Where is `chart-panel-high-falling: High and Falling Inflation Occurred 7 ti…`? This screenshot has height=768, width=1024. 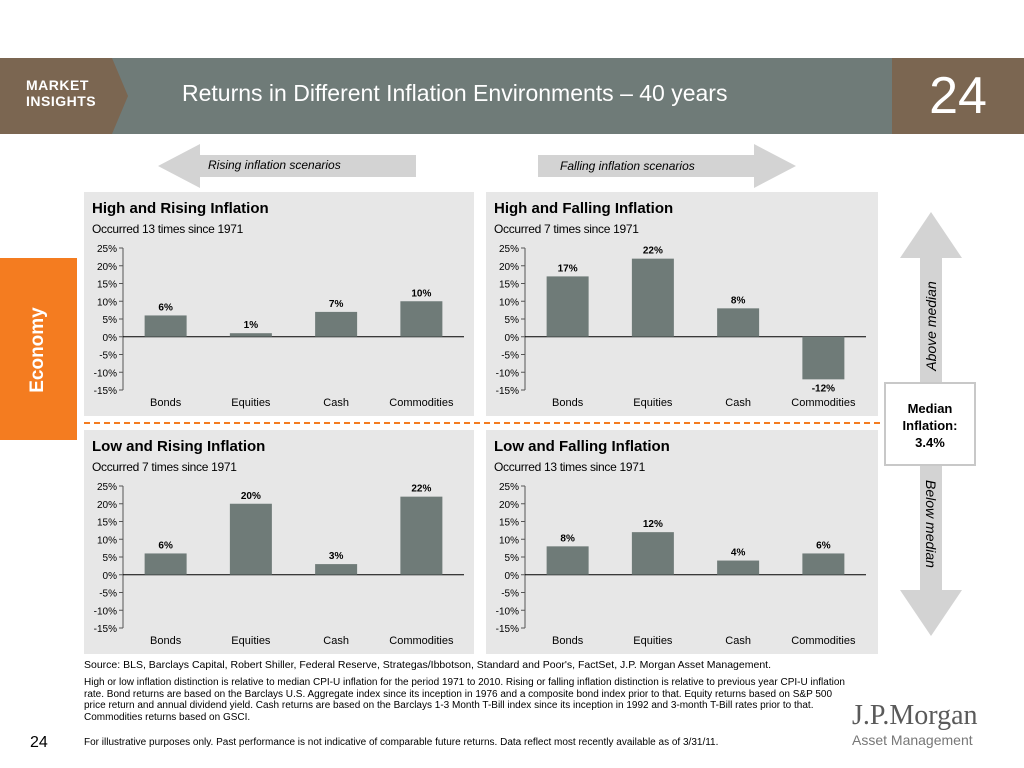
chart-panel-high-falling: High and Falling Inflation Occurred 7 ti… is located at coordinates (682, 304).